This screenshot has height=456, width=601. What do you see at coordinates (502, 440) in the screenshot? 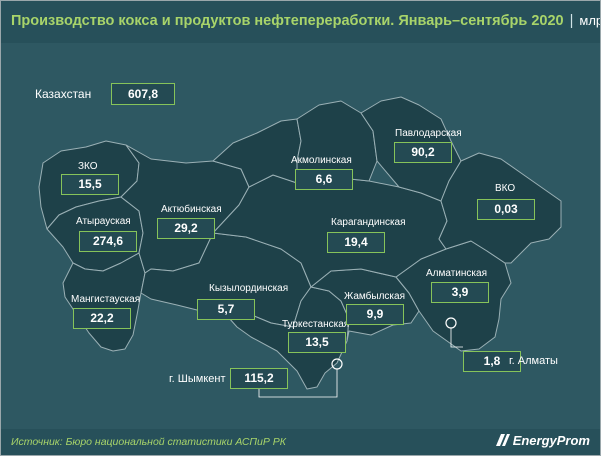
I see `logo-mark-icon` at bounding box center [502, 440].